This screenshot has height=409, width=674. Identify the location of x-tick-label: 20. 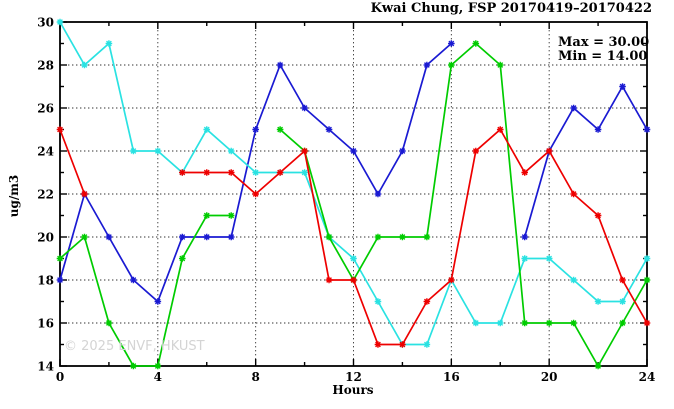
(549, 377).